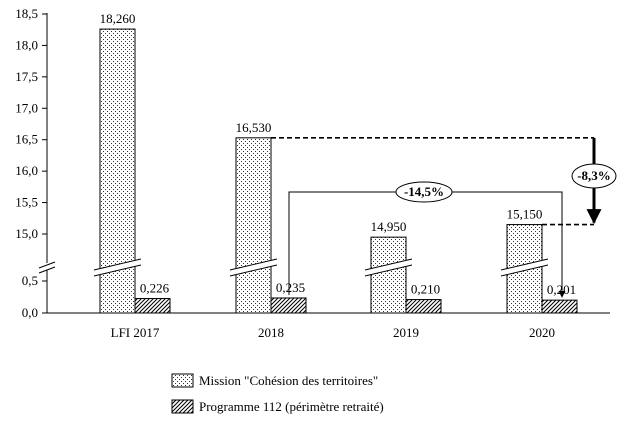 Image resolution: width=623 pixels, height=427 pixels. I want to click on legend-swatch-programme, so click(182, 406).